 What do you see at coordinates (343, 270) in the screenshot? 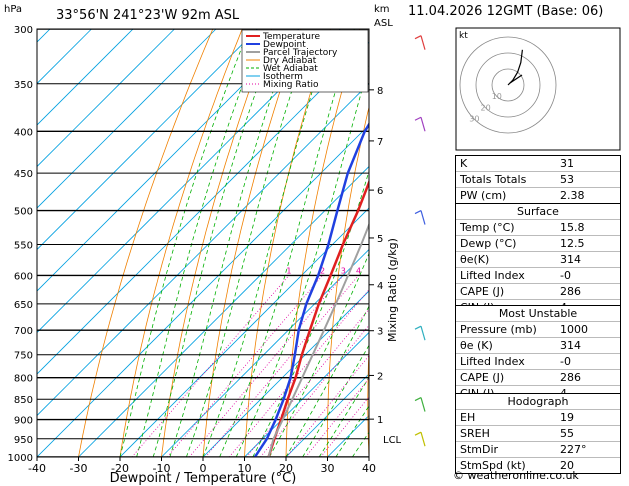
I see `mixing-ratio-label: 3` at bounding box center [343, 270].